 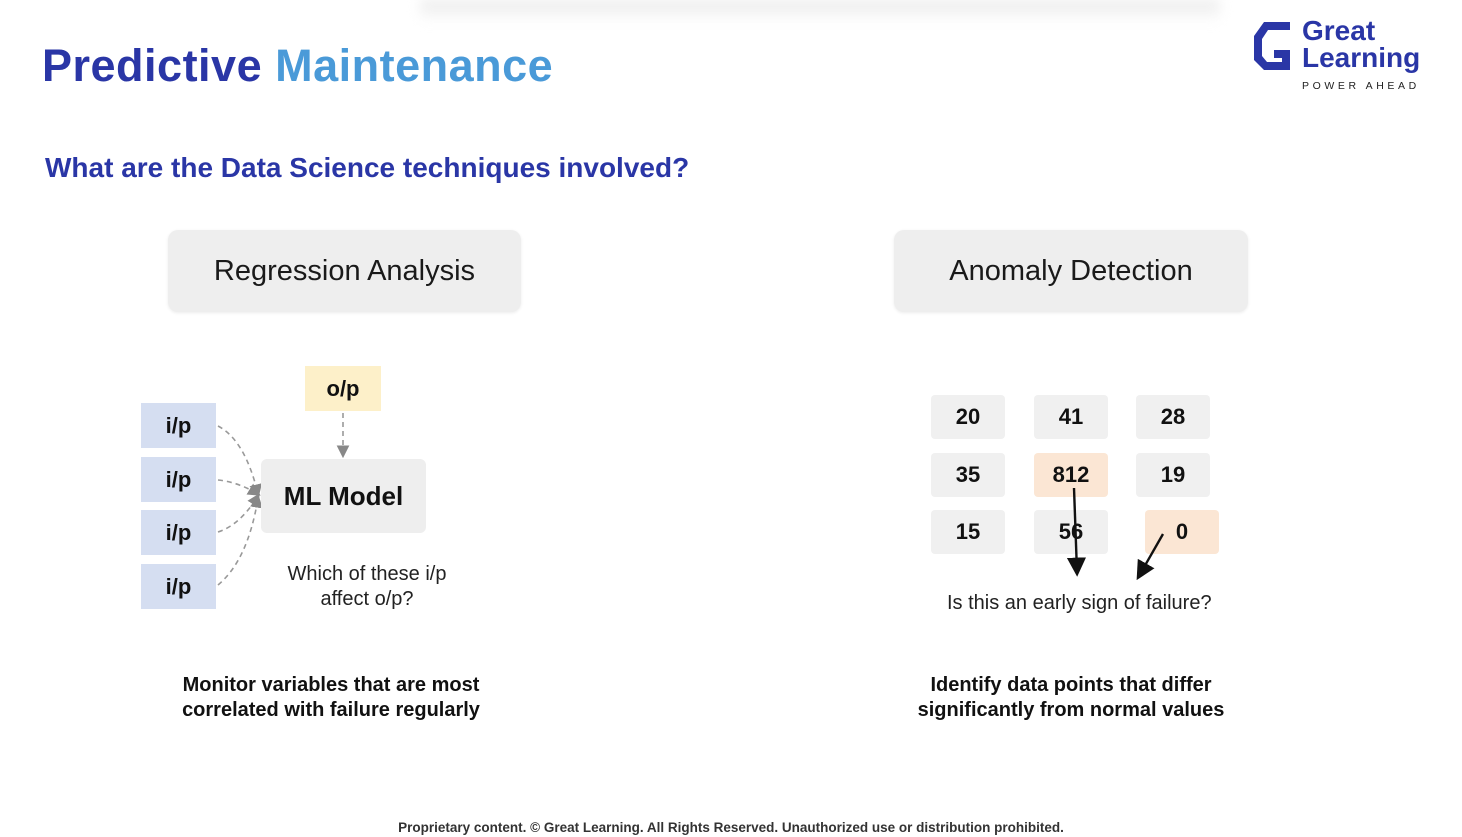 What do you see at coordinates (367, 599) in the screenshot?
I see `regression-question-line2: affect o/p?` at bounding box center [367, 599].